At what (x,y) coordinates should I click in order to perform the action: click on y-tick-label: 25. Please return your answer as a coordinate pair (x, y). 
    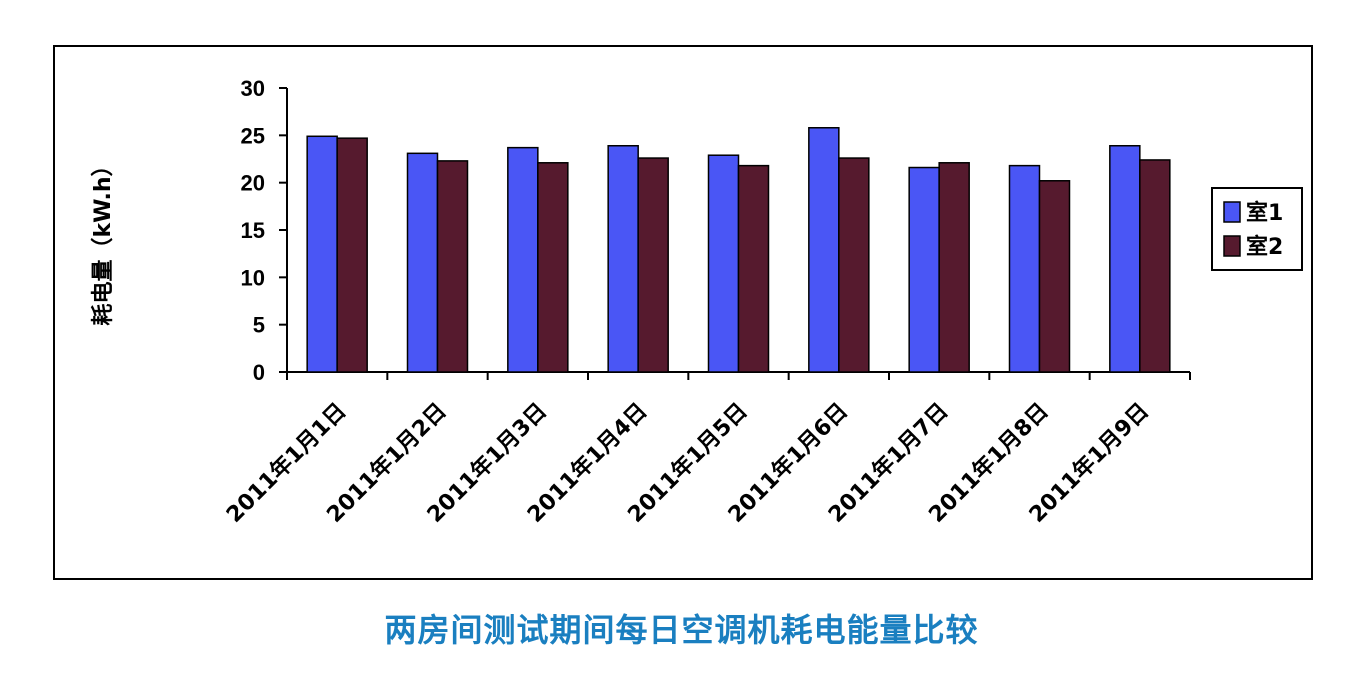
    Looking at the image, I should click on (253, 135).